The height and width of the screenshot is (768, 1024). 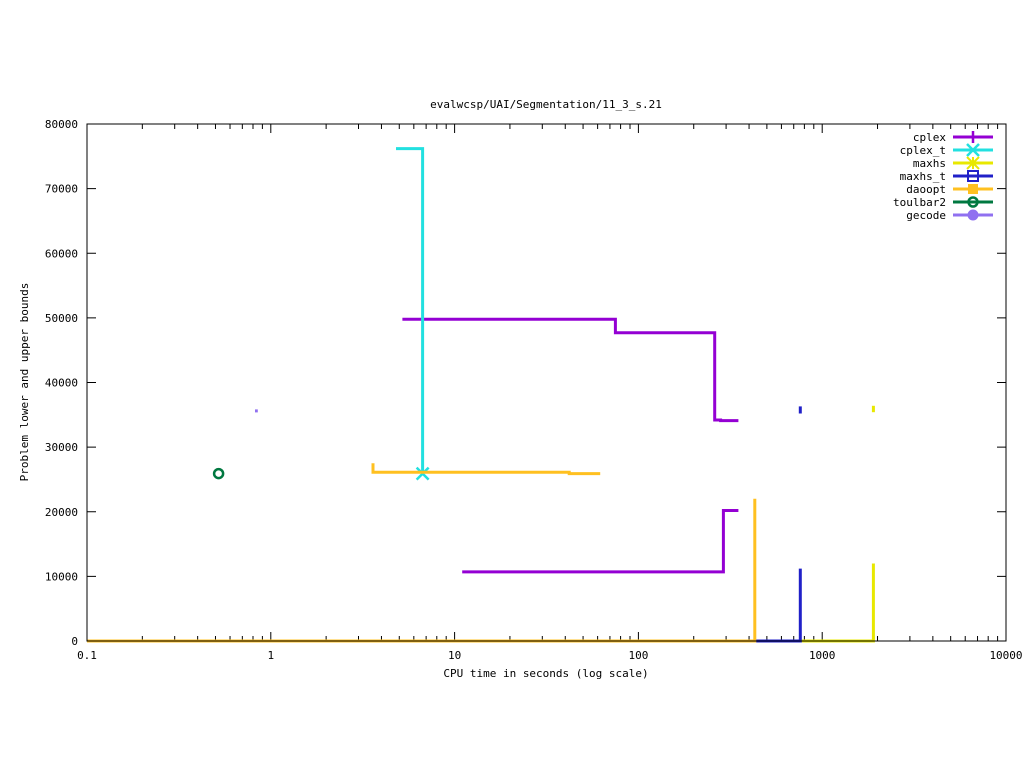 I want to click on y-tick-label: 70000, so click(x=61, y=189).